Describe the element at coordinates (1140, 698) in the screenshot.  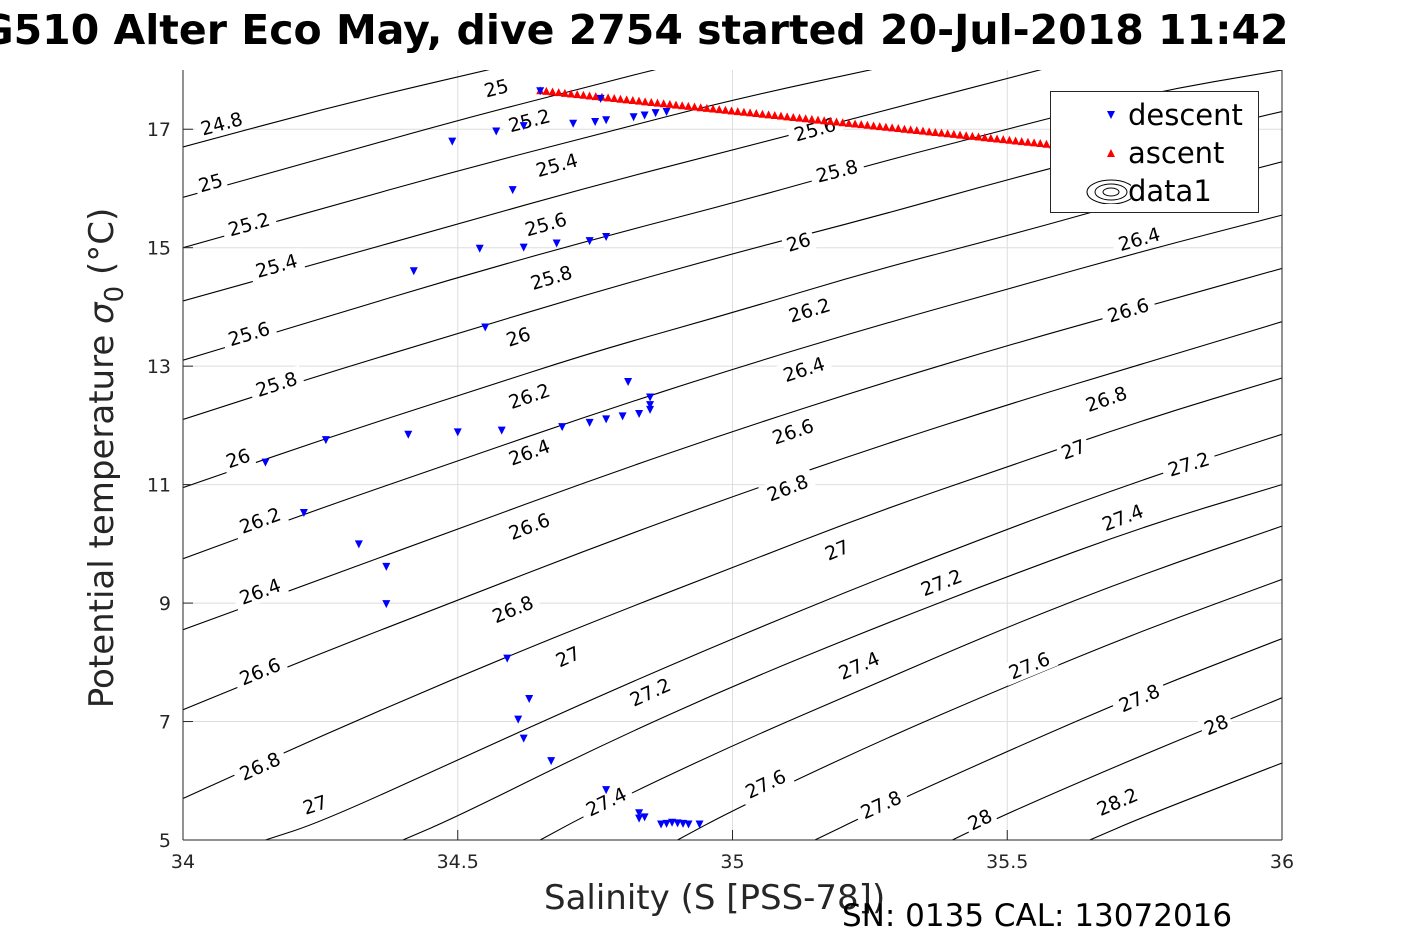
I see `contour-label-text: 27.8` at that location.